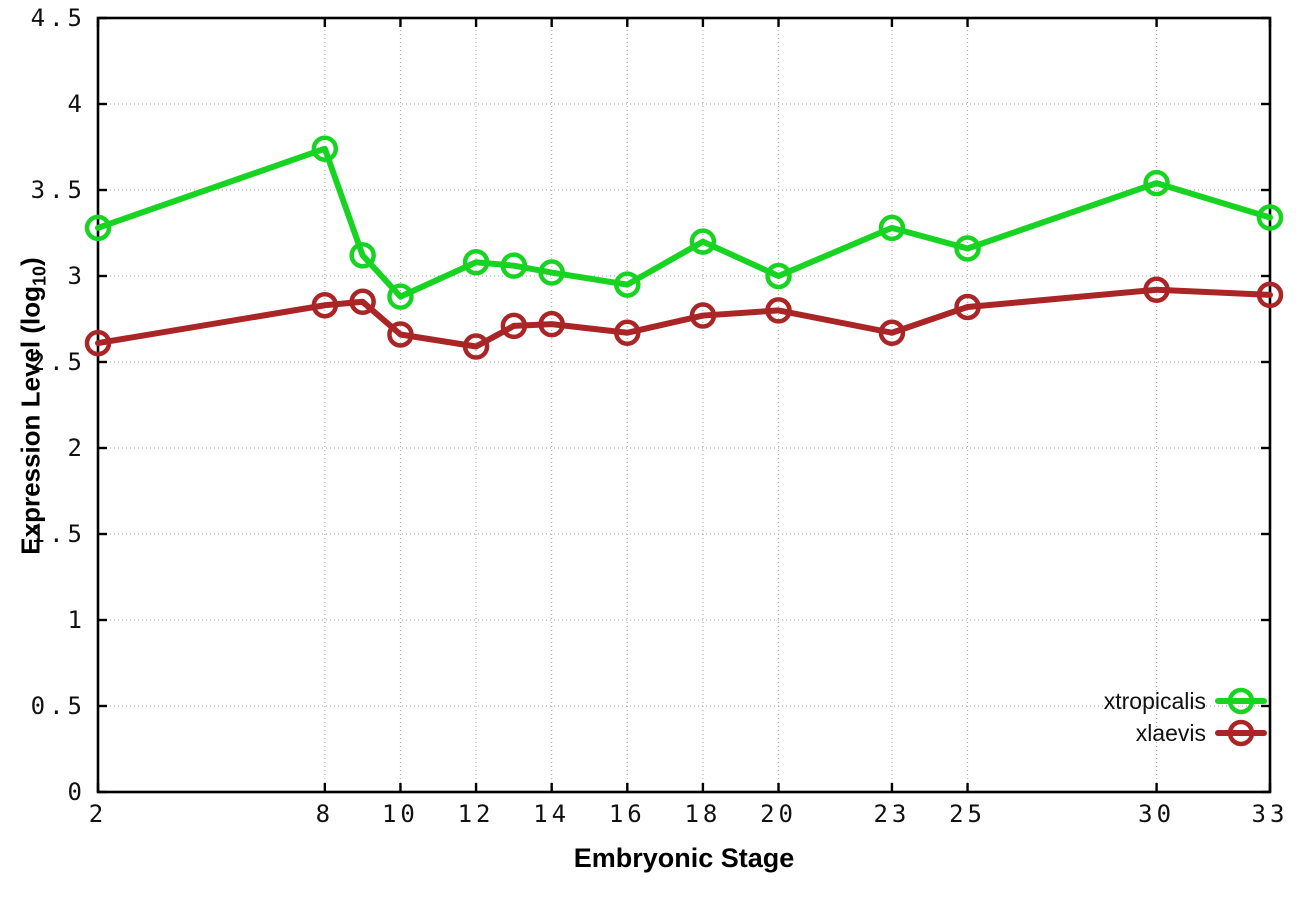 The height and width of the screenshot is (907, 1296). I want to click on legend-sample-marker-xtropicalis, so click(1241, 701).